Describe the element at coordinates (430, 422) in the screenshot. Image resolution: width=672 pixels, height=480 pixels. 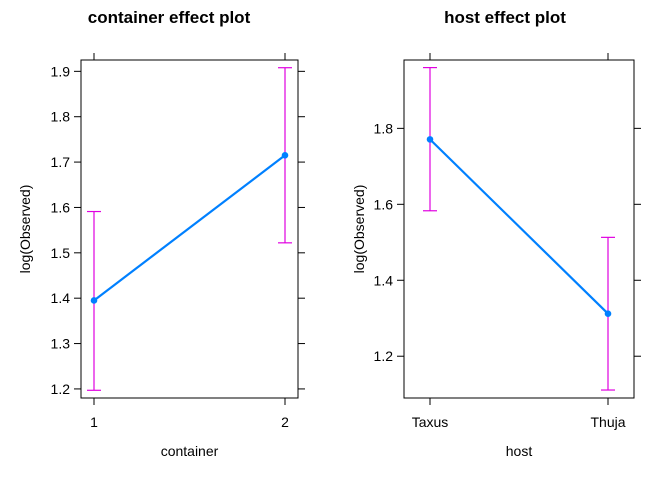
I see `x-tick-label: Taxus` at that location.